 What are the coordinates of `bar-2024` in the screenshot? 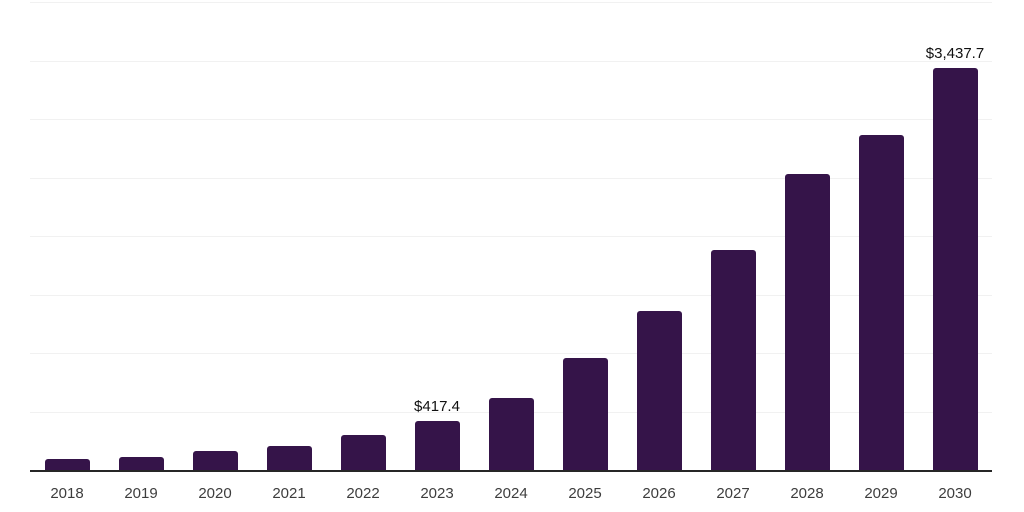 It's located at (511, 434).